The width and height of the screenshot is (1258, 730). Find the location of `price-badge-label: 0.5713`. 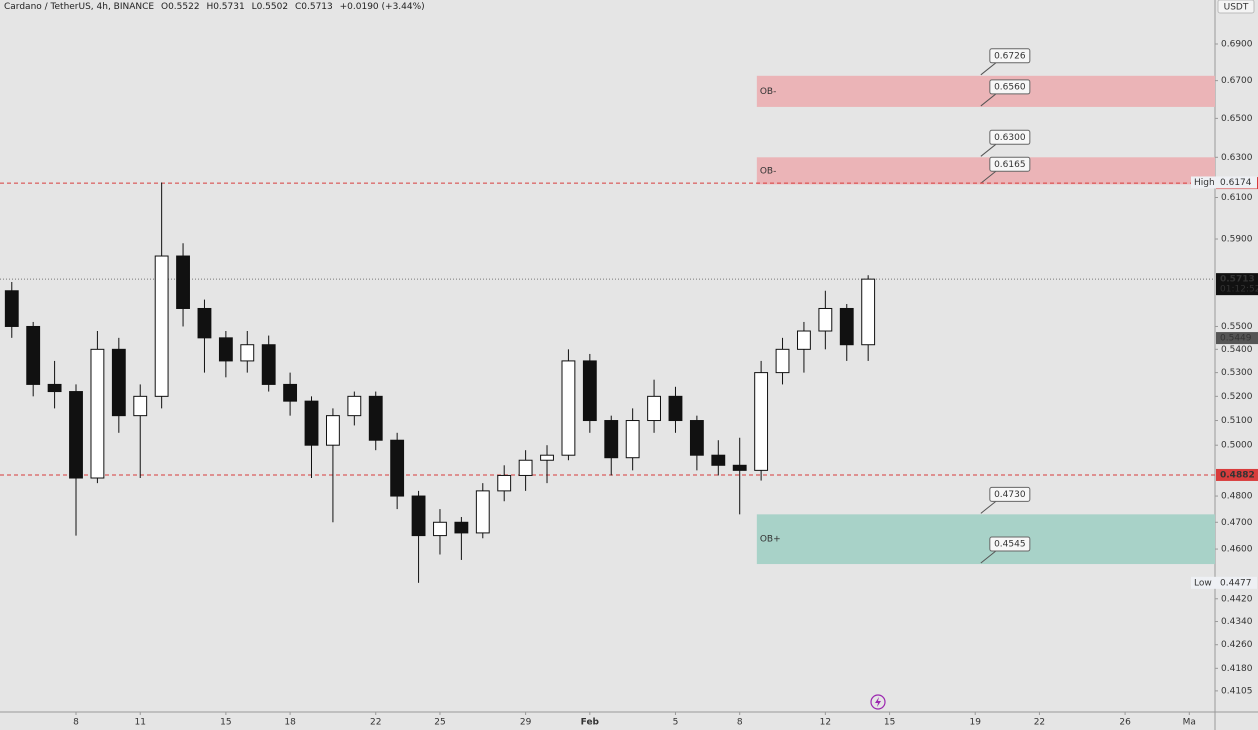

price-badge-label: 0.5713 is located at coordinates (1237, 280).